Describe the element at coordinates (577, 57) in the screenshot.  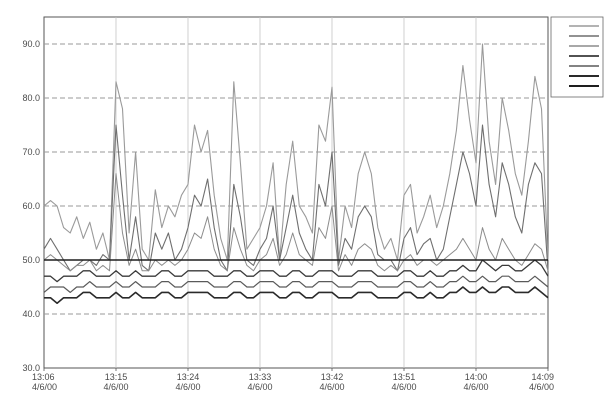
I see `legend-box` at that location.